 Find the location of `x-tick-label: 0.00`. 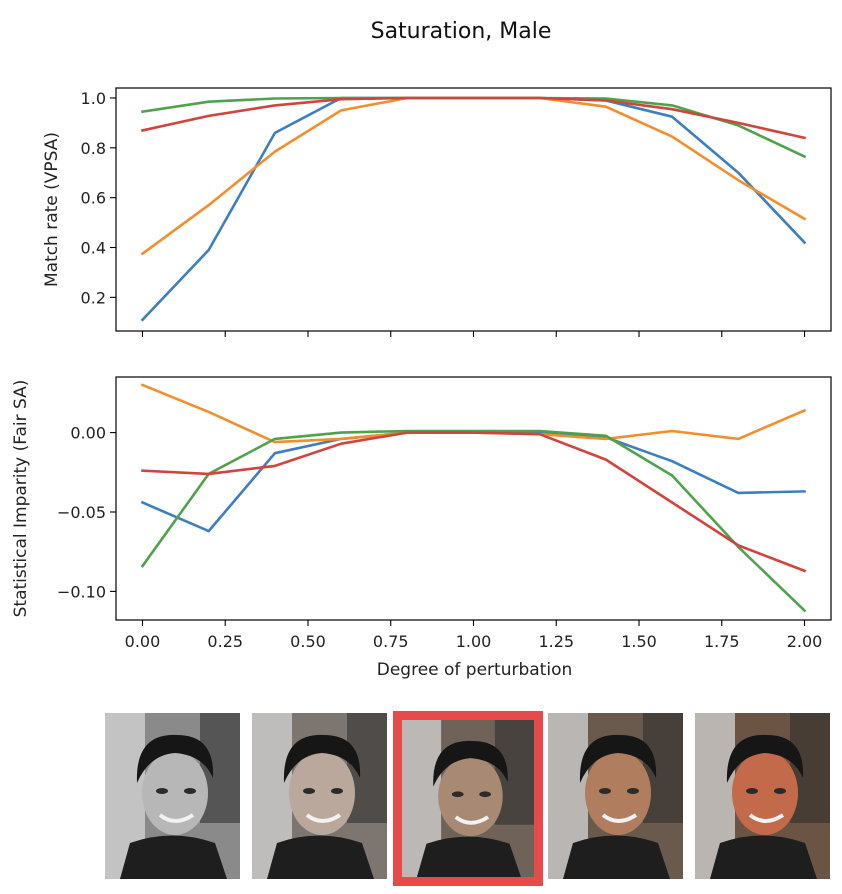

x-tick-label: 0.00 is located at coordinates (143, 641).